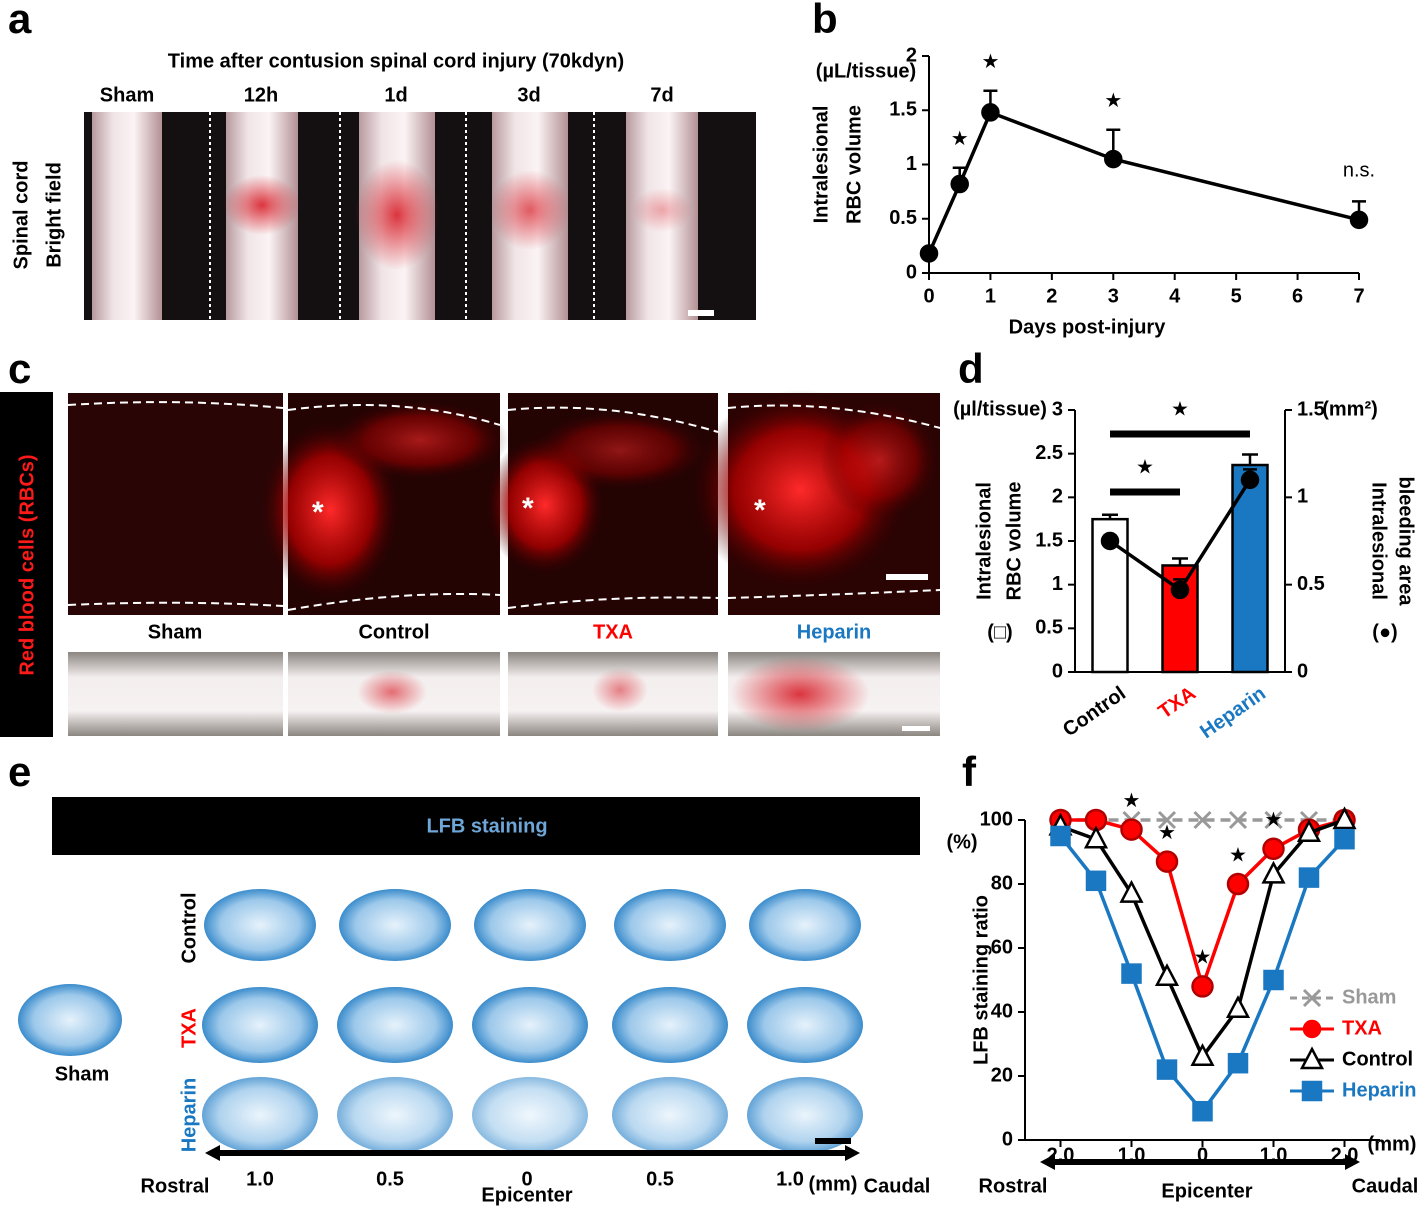 The image size is (1418, 1206). I want to click on significance-label: ★, so click(1145, 467).